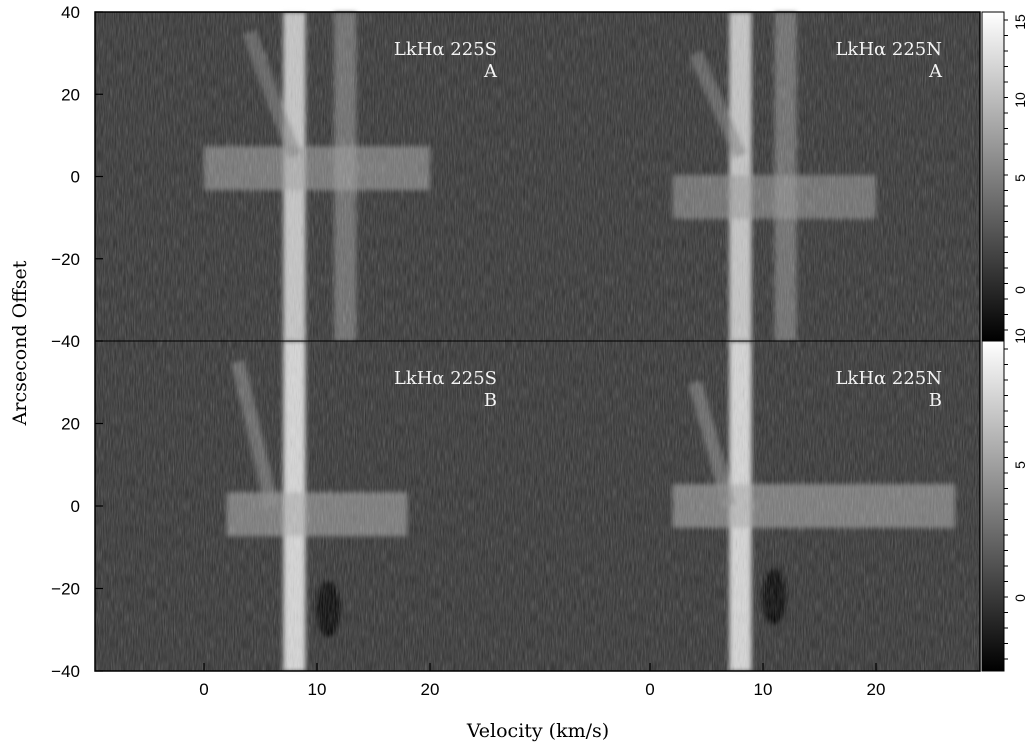  I want to click on x-axis-label: Velocity (km/s), so click(537, 731).